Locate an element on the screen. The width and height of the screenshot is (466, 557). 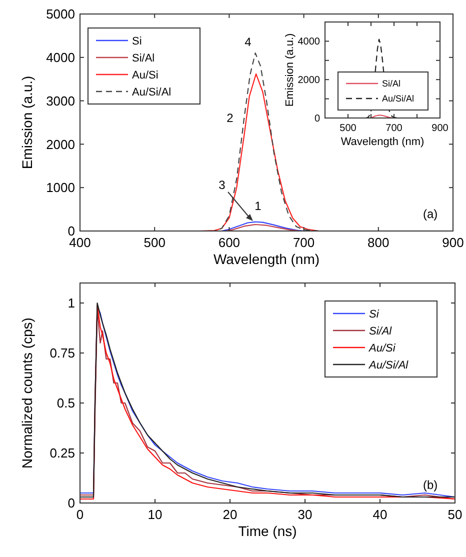
x-tick-label: 600 is located at coordinates (229, 242).